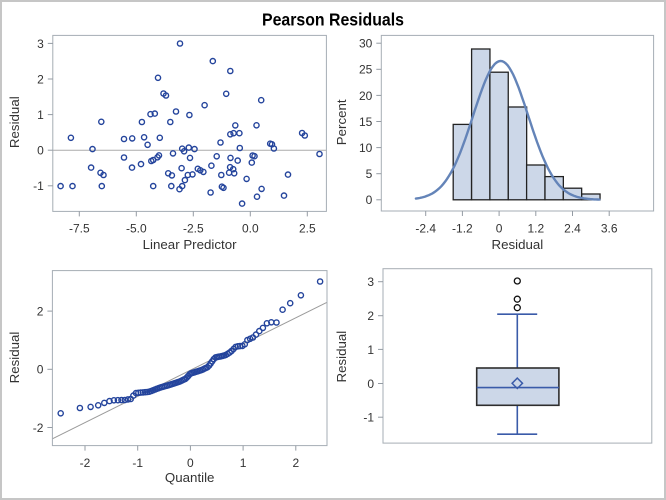  What do you see at coordinates (535, 228) in the screenshot?
I see `svg-text: 1.2` at bounding box center [535, 228].